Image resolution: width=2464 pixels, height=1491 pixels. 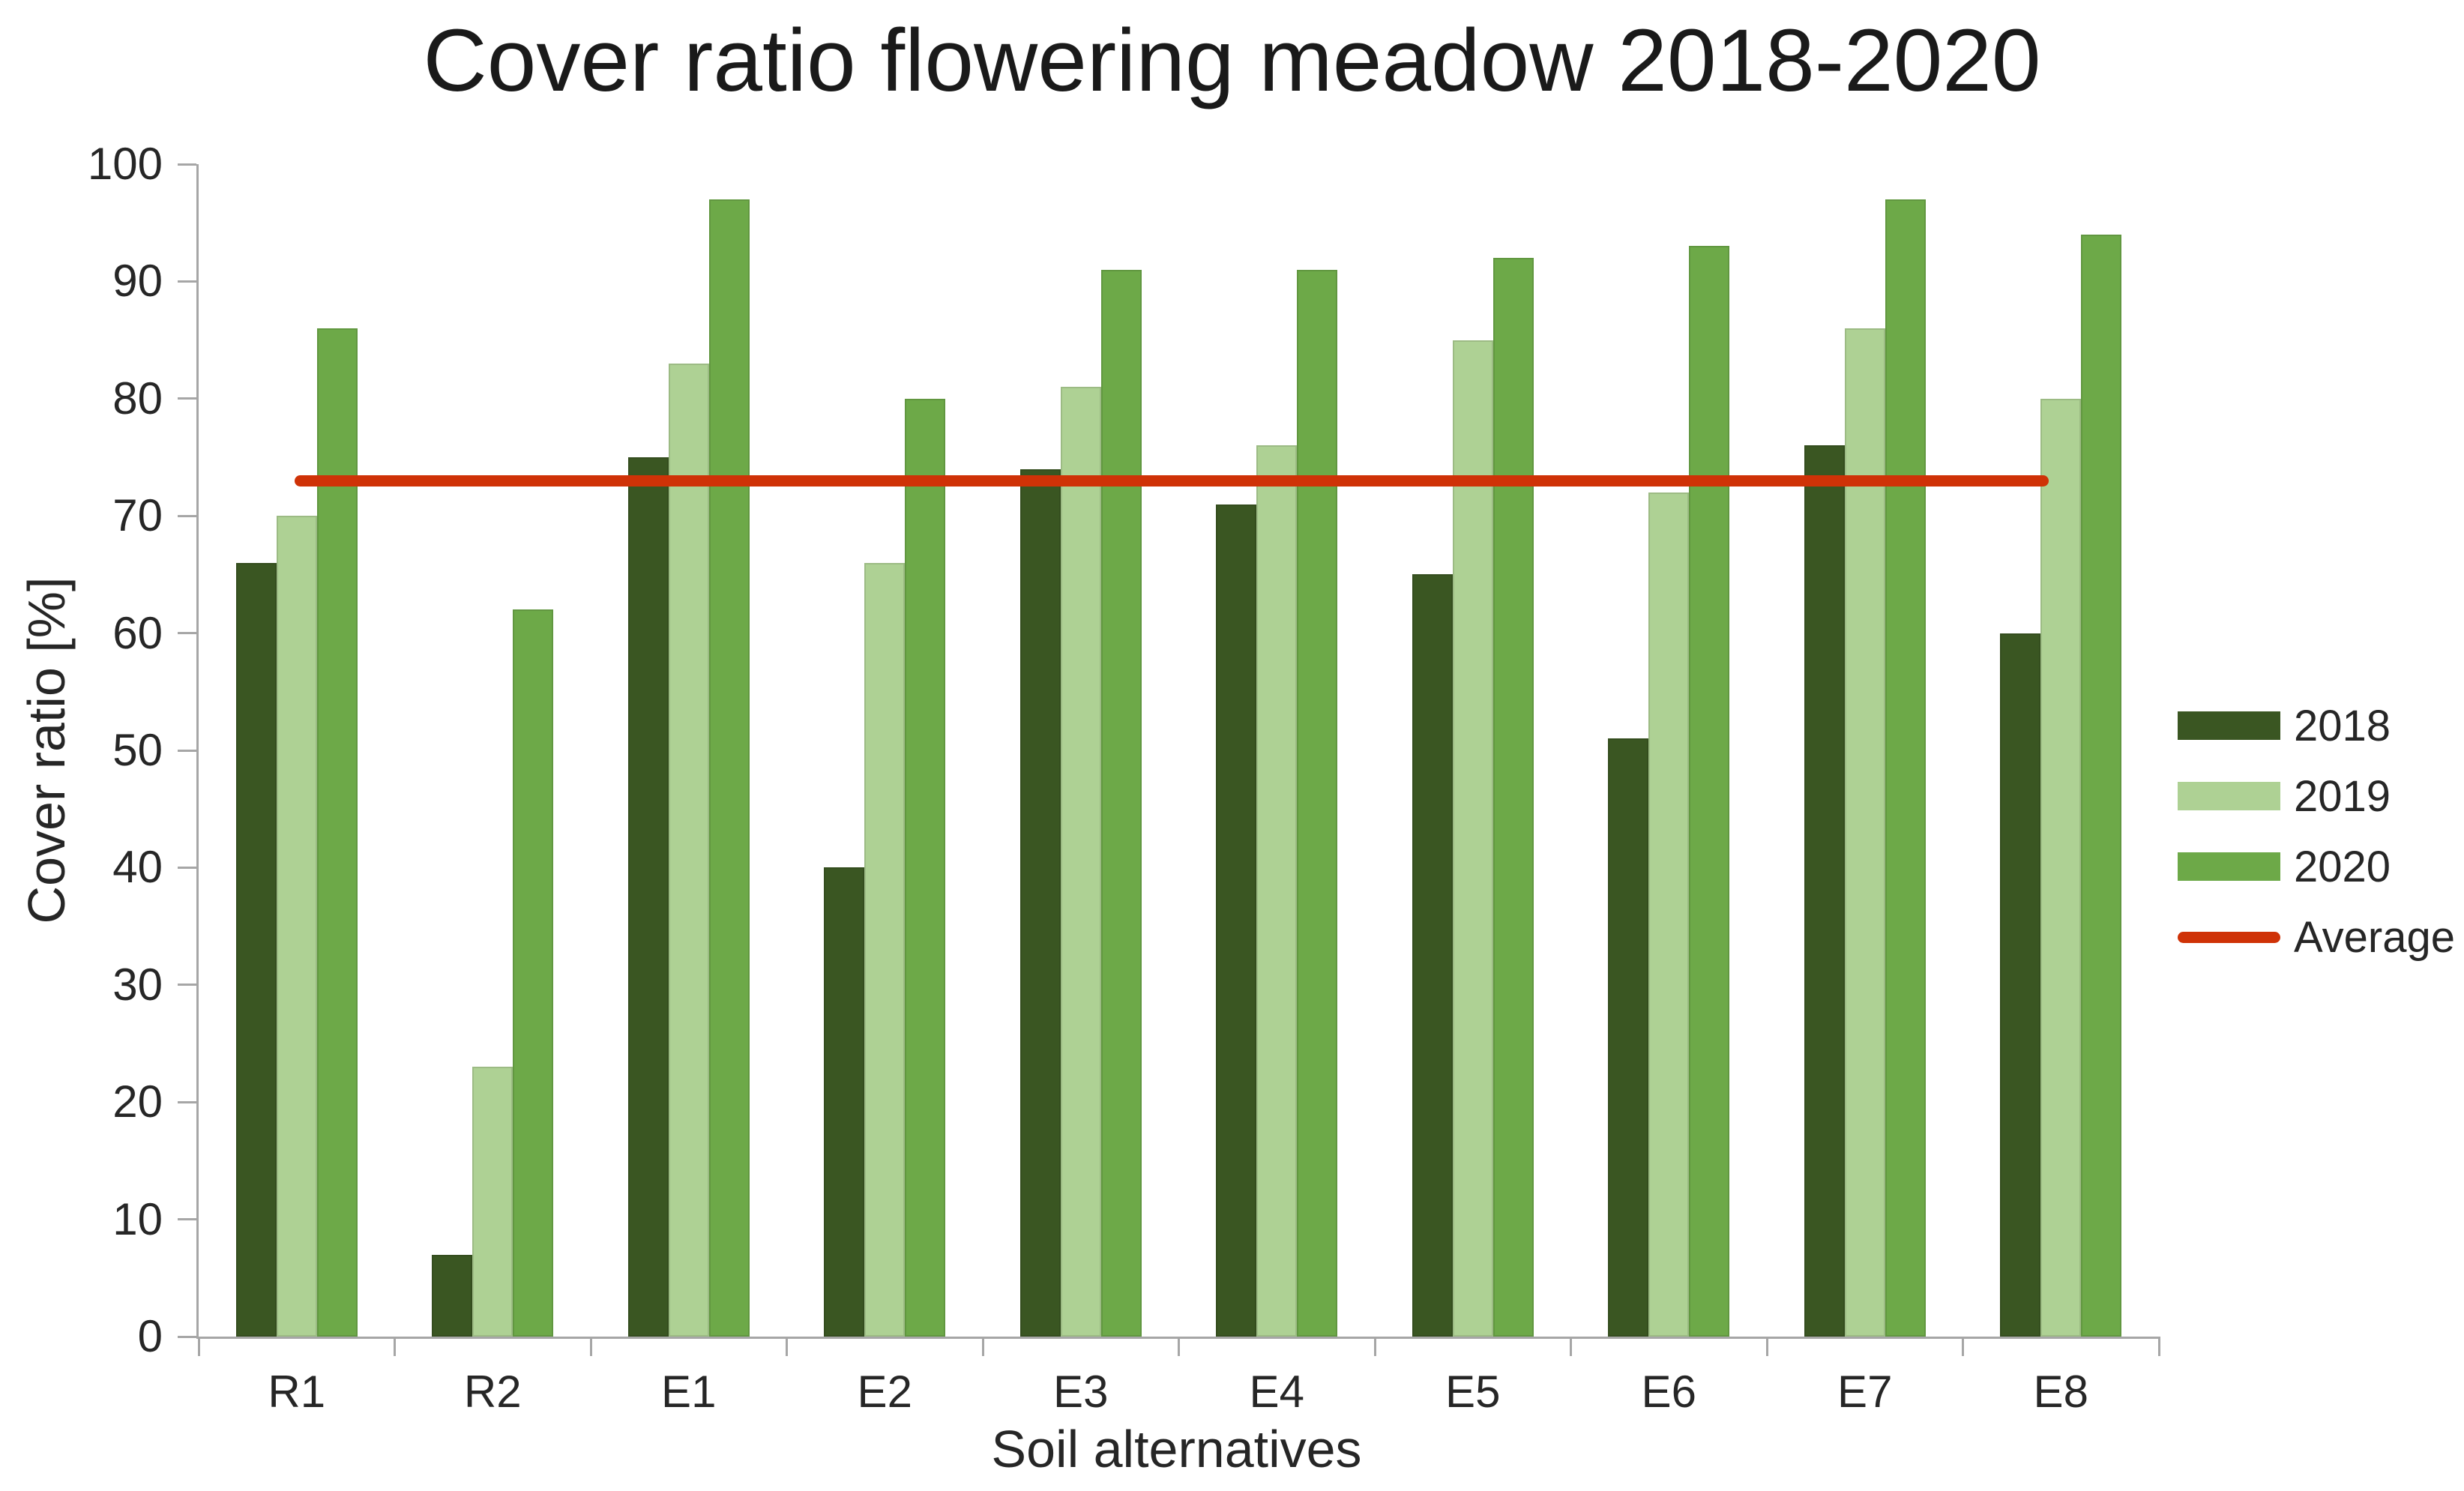 I want to click on legend-item-2019: 2019, so click(x=2316, y=796).